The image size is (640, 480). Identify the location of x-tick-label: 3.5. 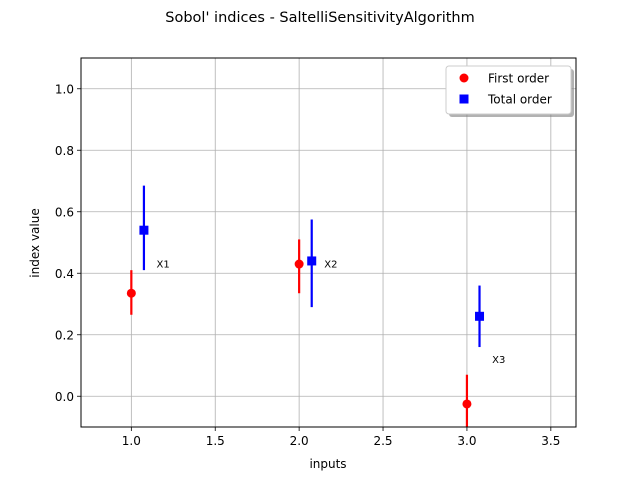
(550, 441).